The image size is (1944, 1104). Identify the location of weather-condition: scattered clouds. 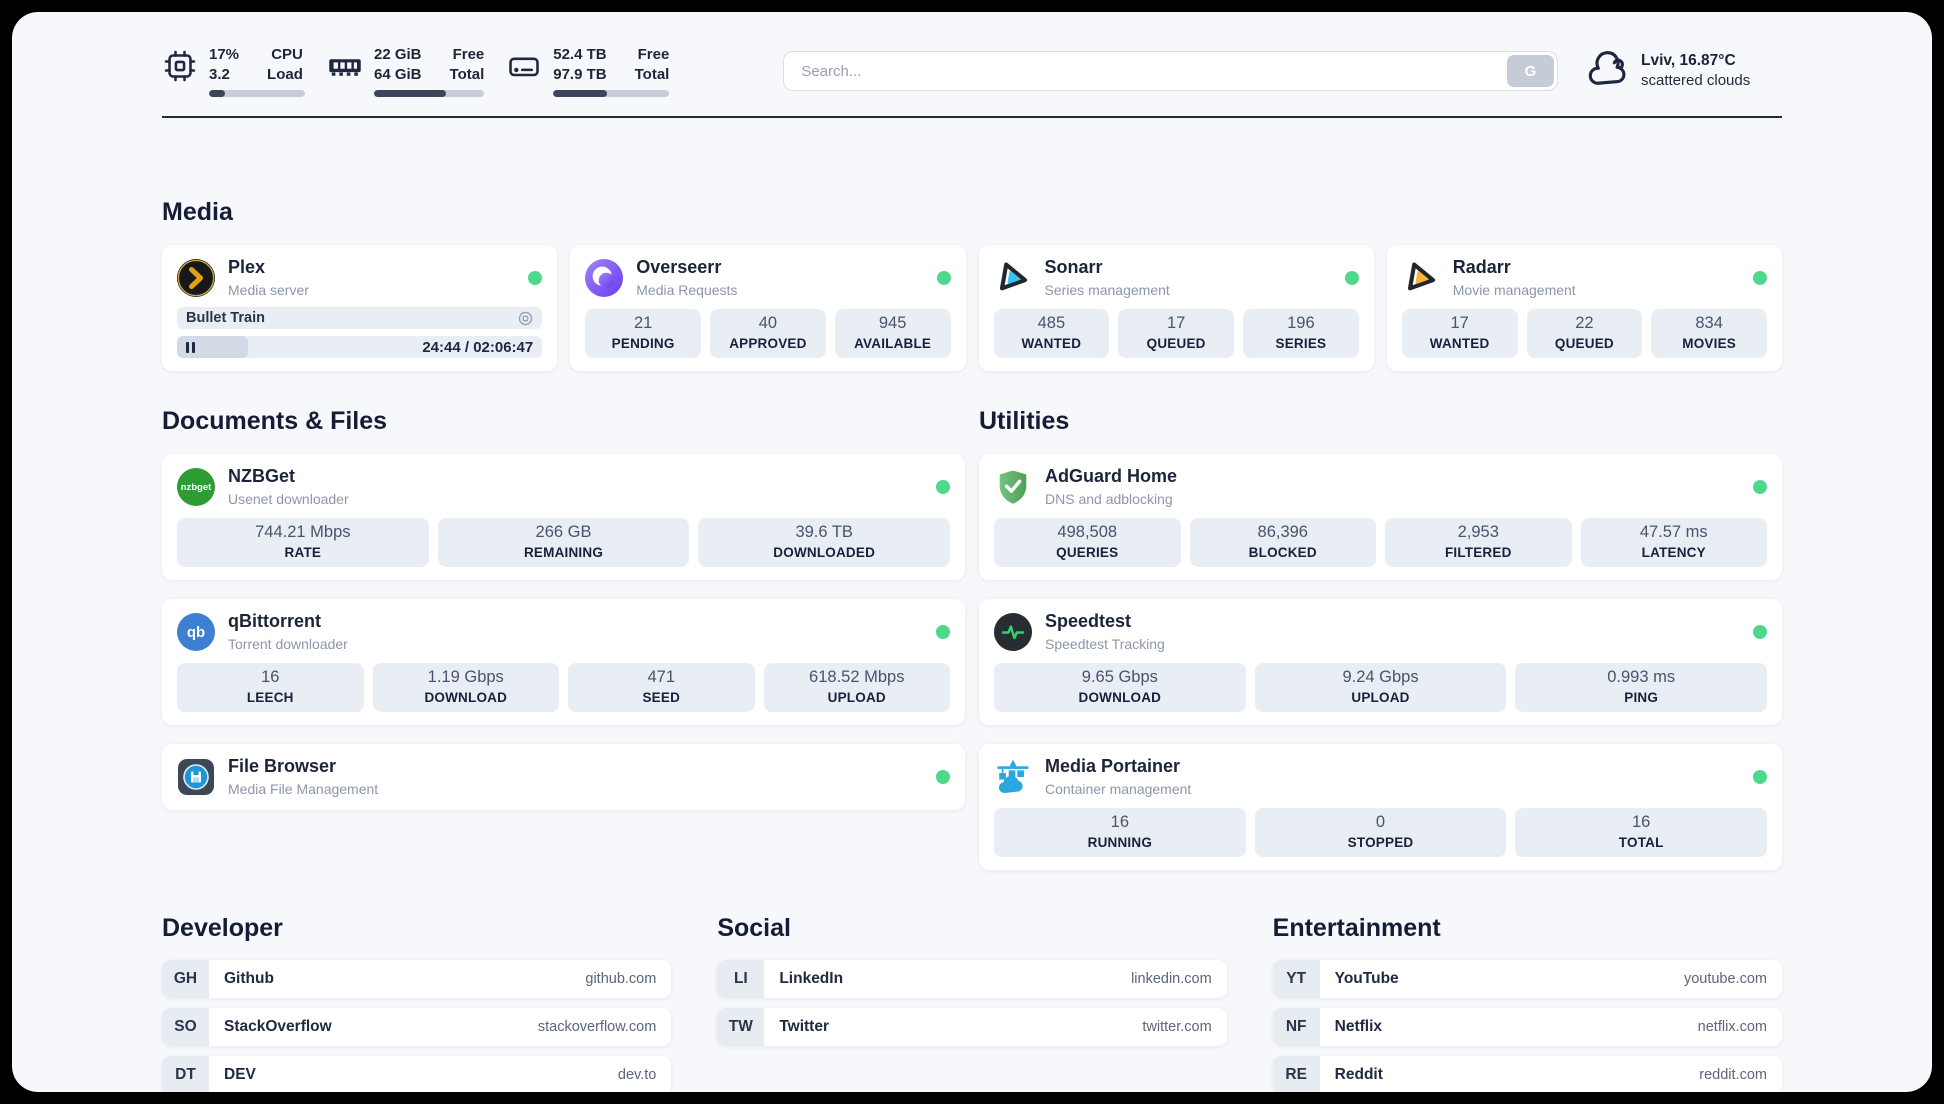
(1696, 81).